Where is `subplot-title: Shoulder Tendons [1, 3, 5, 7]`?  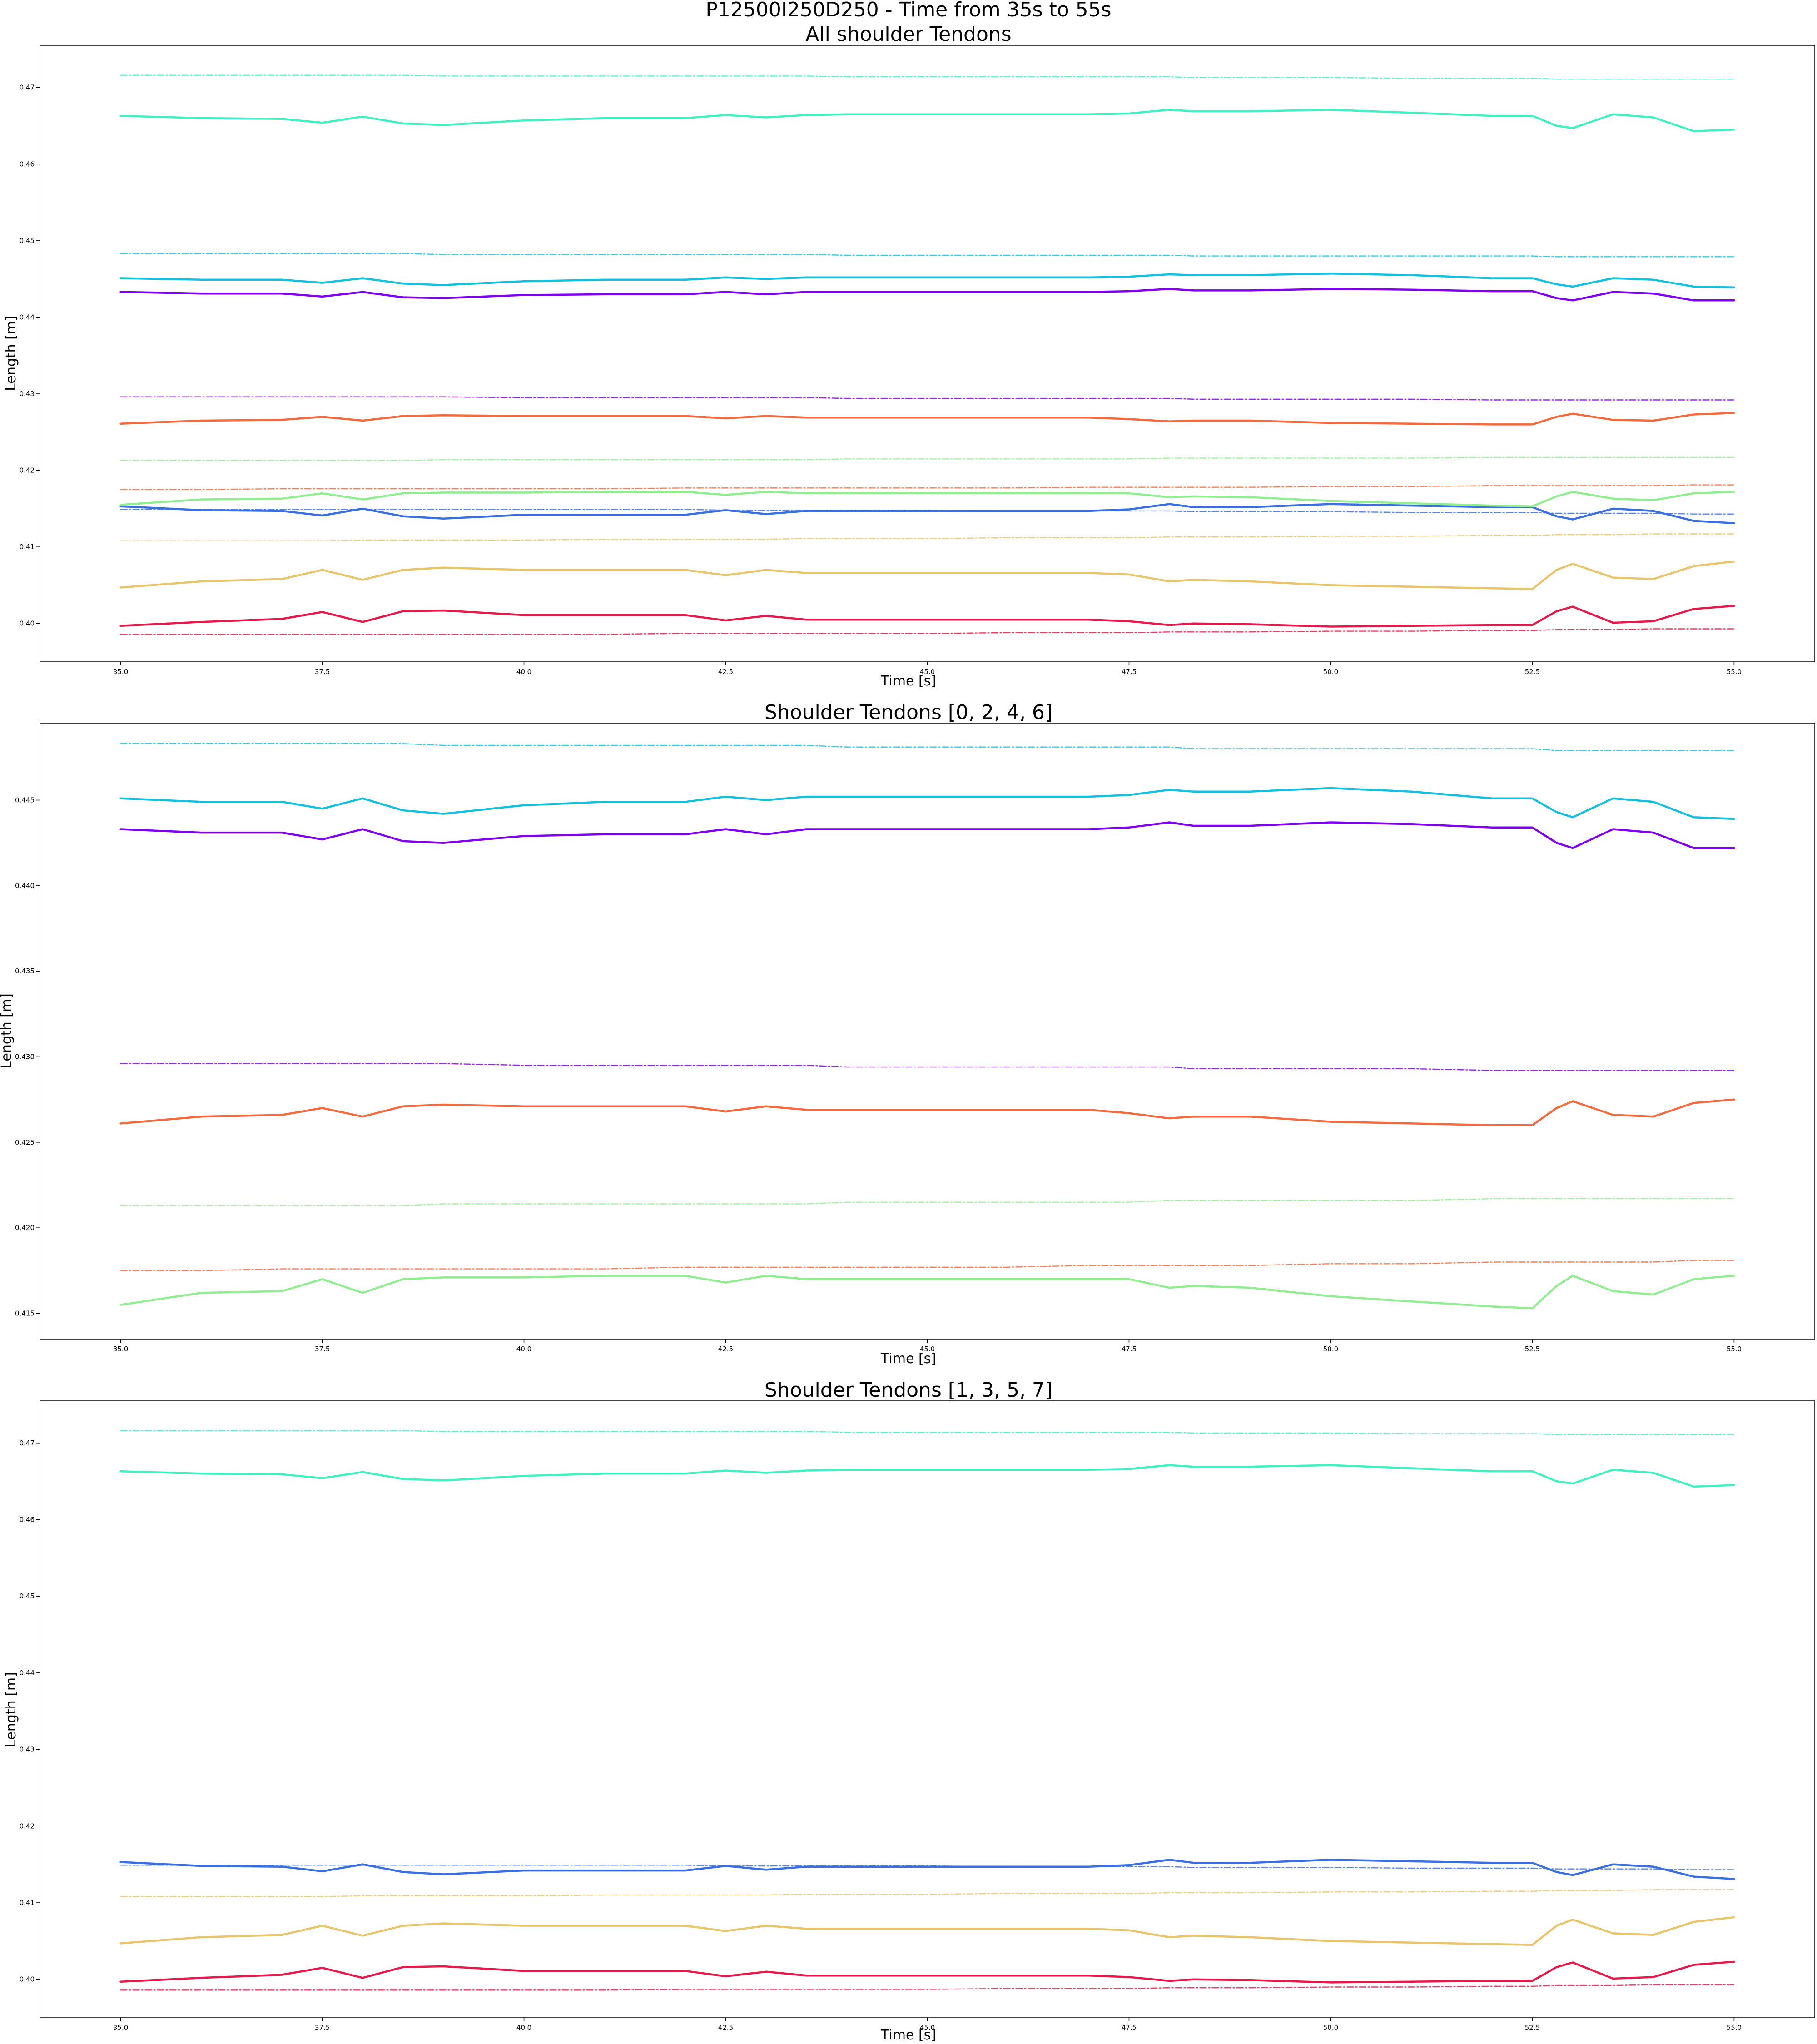
subplot-title: Shoulder Tendons [1, 3, 5, 7] is located at coordinates (908, 1390).